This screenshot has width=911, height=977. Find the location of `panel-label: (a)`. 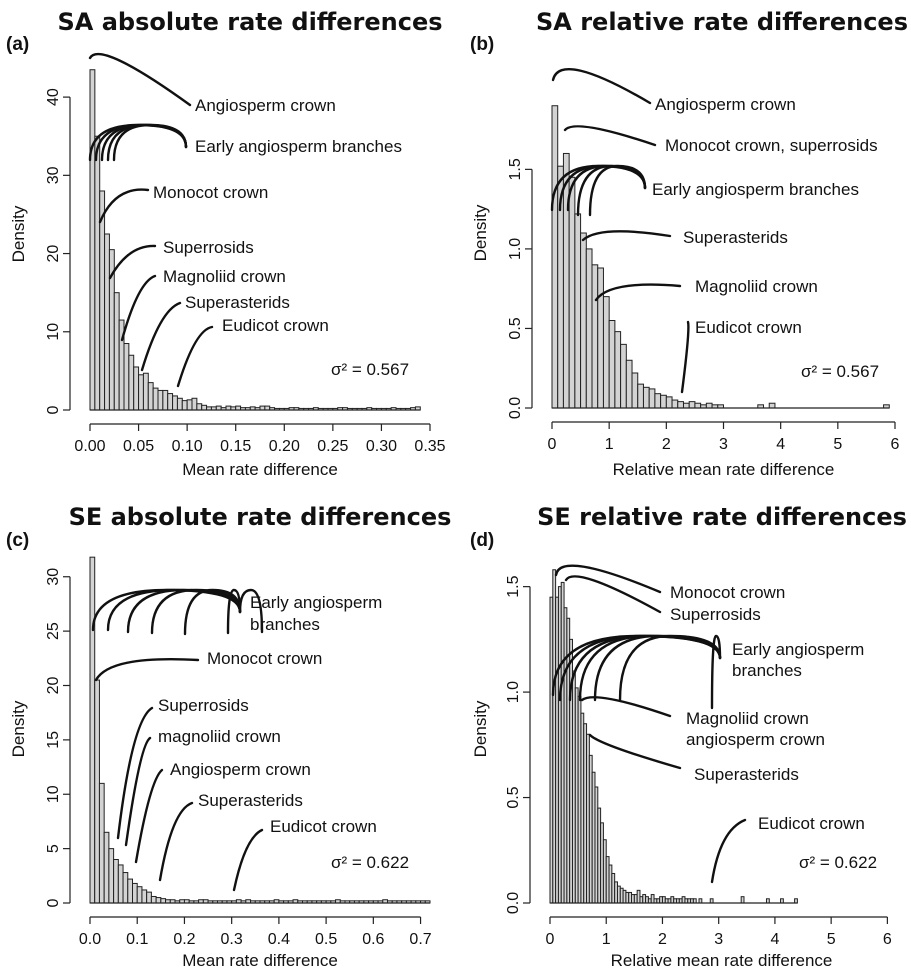

panel-label: (a) is located at coordinates (17, 44).